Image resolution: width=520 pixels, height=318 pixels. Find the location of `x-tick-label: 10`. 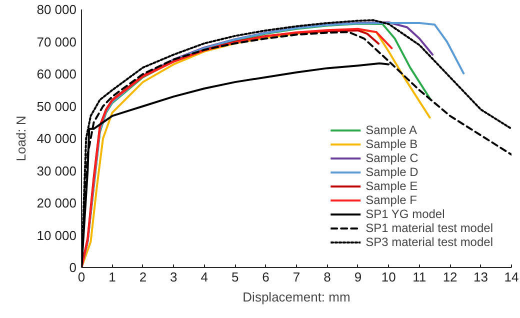

x-tick-label: 10 is located at coordinates (388, 277).